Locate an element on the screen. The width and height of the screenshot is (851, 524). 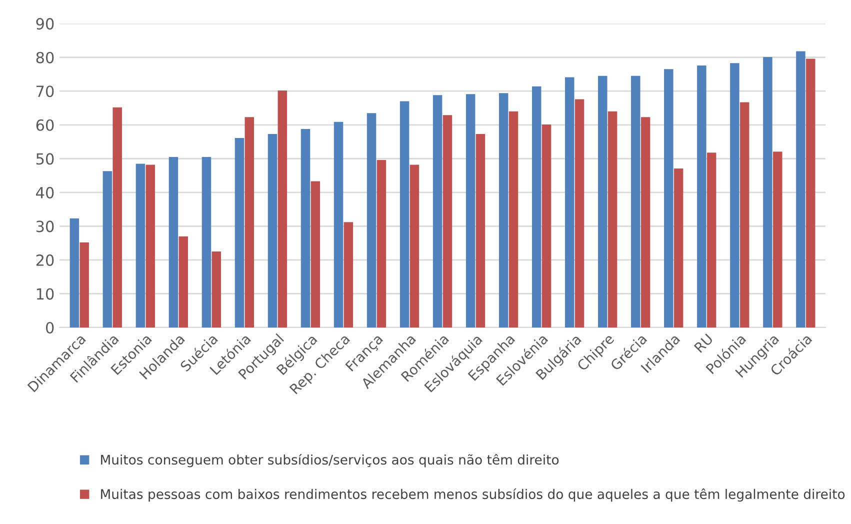
y-tick-label: 90 is located at coordinates (45, 24).